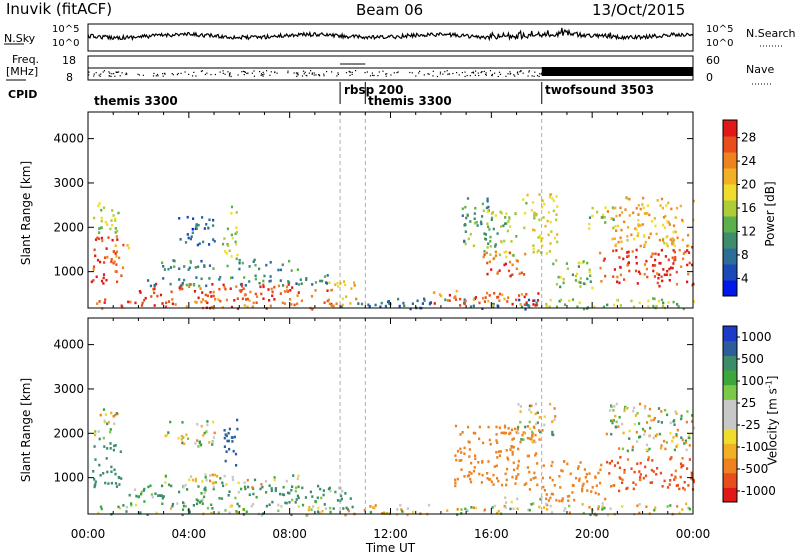 The image size is (800, 554). I want to click on nsky-label: N.Sky, so click(20, 38).